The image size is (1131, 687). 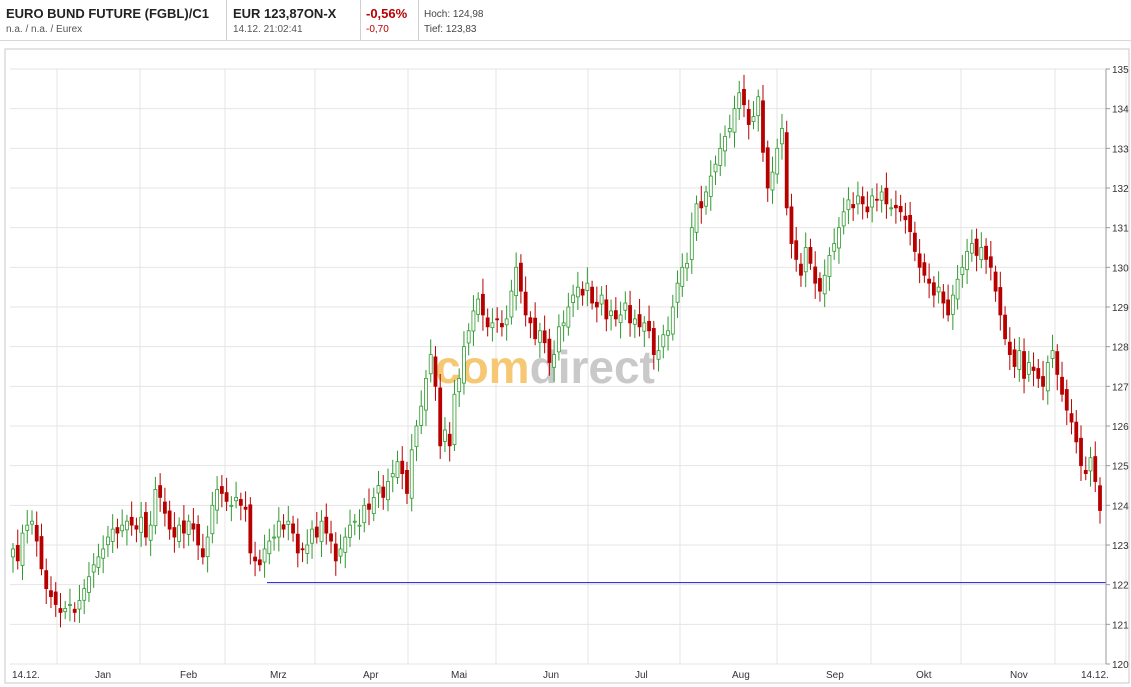 I want to click on price-cell: EUR 123,87ON-X 14.12. 21:02:41, so click(x=293, y=20).